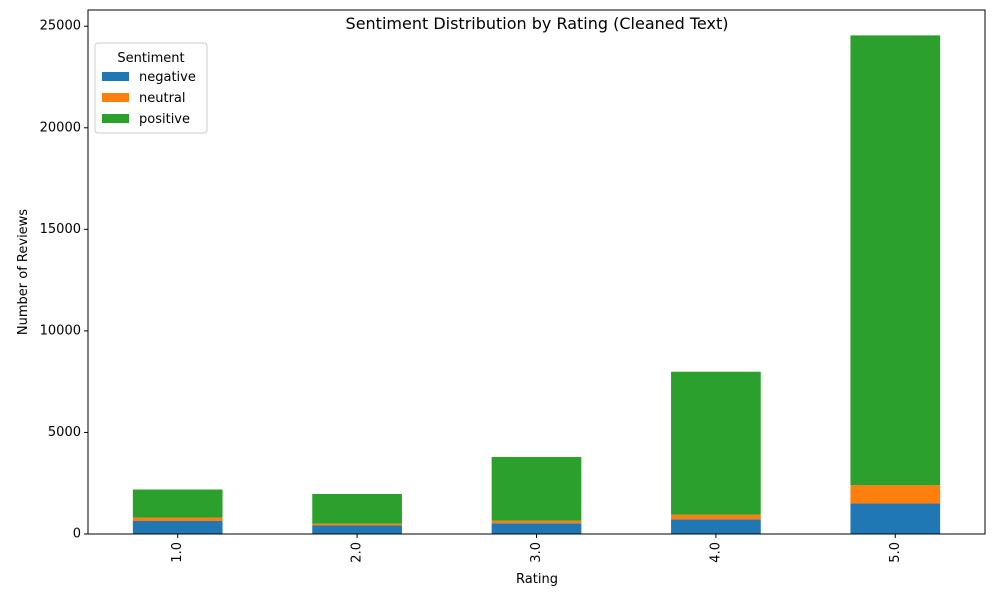  What do you see at coordinates (716, 443) in the screenshot?
I see `bar-positive-4.0` at bounding box center [716, 443].